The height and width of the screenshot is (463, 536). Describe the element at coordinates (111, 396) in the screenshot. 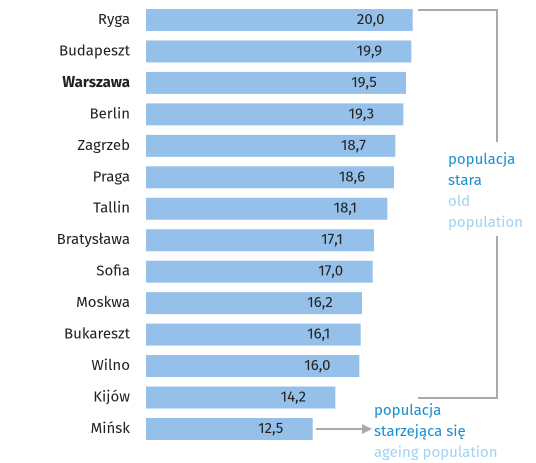

I see `category-label: Kijów` at that location.